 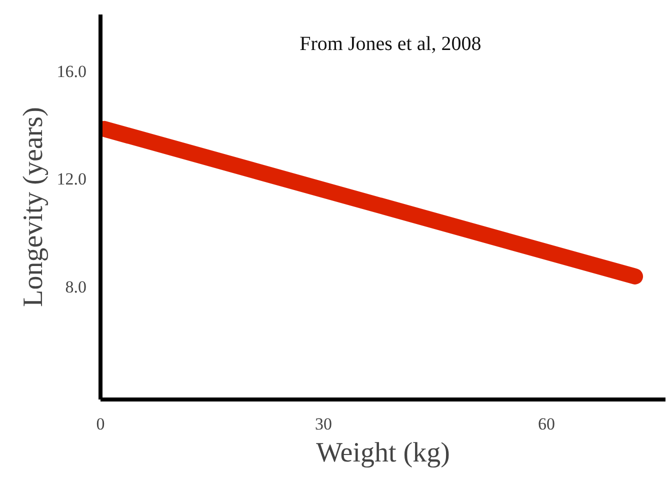 What do you see at coordinates (391, 43) in the screenshot?
I see `annotation: From Jones et al, 2008` at bounding box center [391, 43].